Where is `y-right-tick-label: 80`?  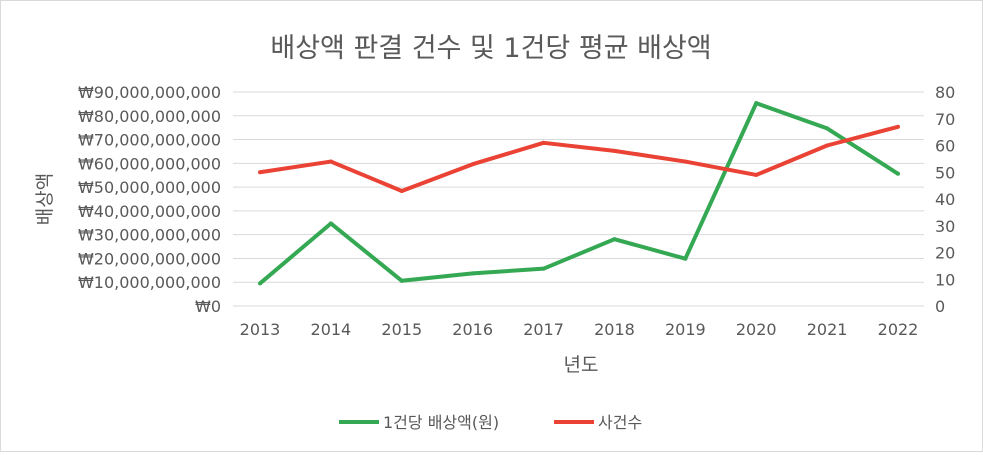
y-right-tick-label: 80 is located at coordinates (945, 92).